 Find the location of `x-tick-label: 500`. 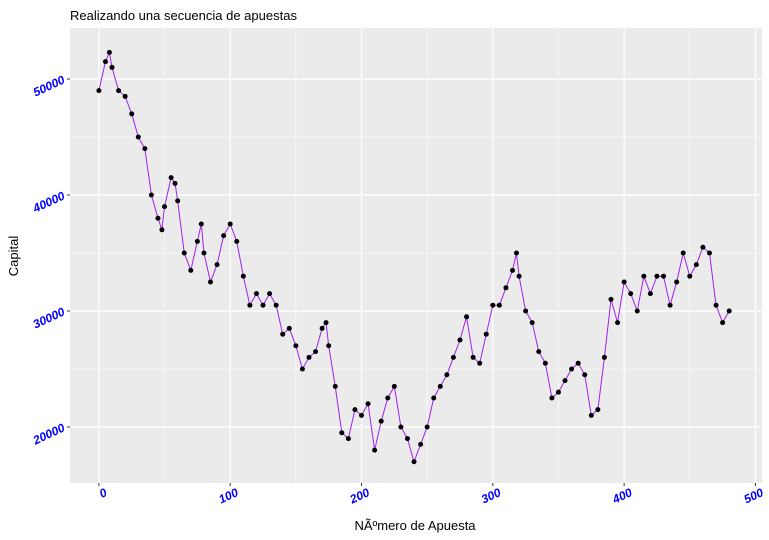

x-tick-label: 500 is located at coordinates (754, 495).